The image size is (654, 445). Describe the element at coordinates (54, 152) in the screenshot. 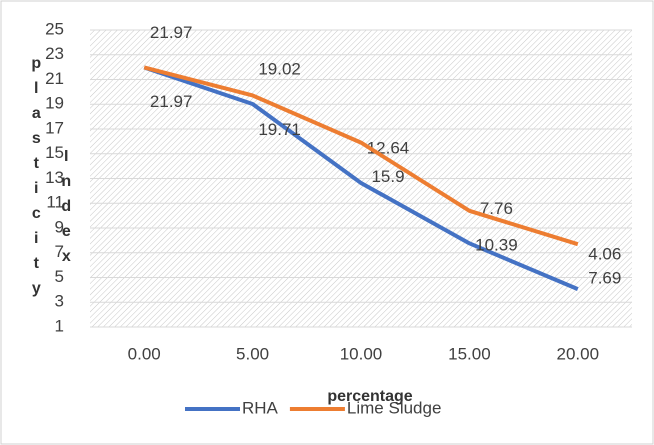

I see `y-tick-label: 15` at that location.